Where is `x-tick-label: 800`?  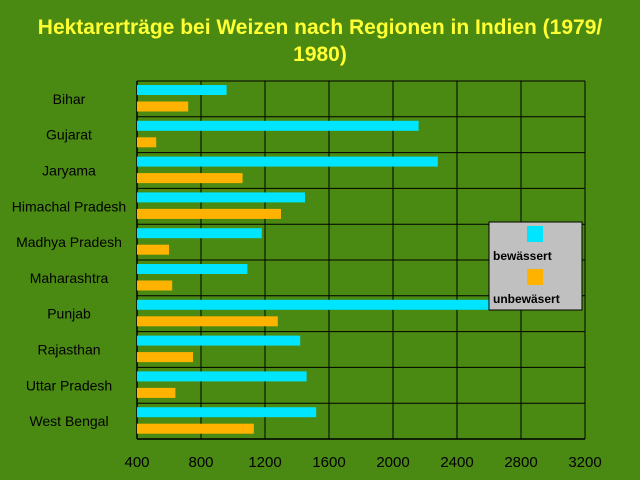 x-tick-label: 800 is located at coordinates (200, 462).